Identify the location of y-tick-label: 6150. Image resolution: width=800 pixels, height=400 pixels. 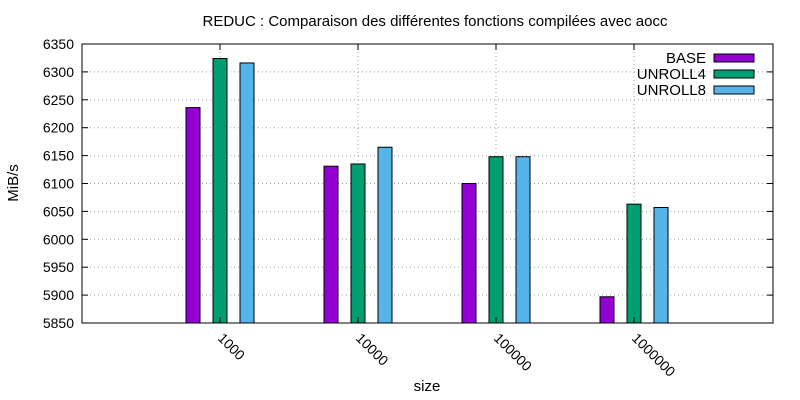
(58, 156).